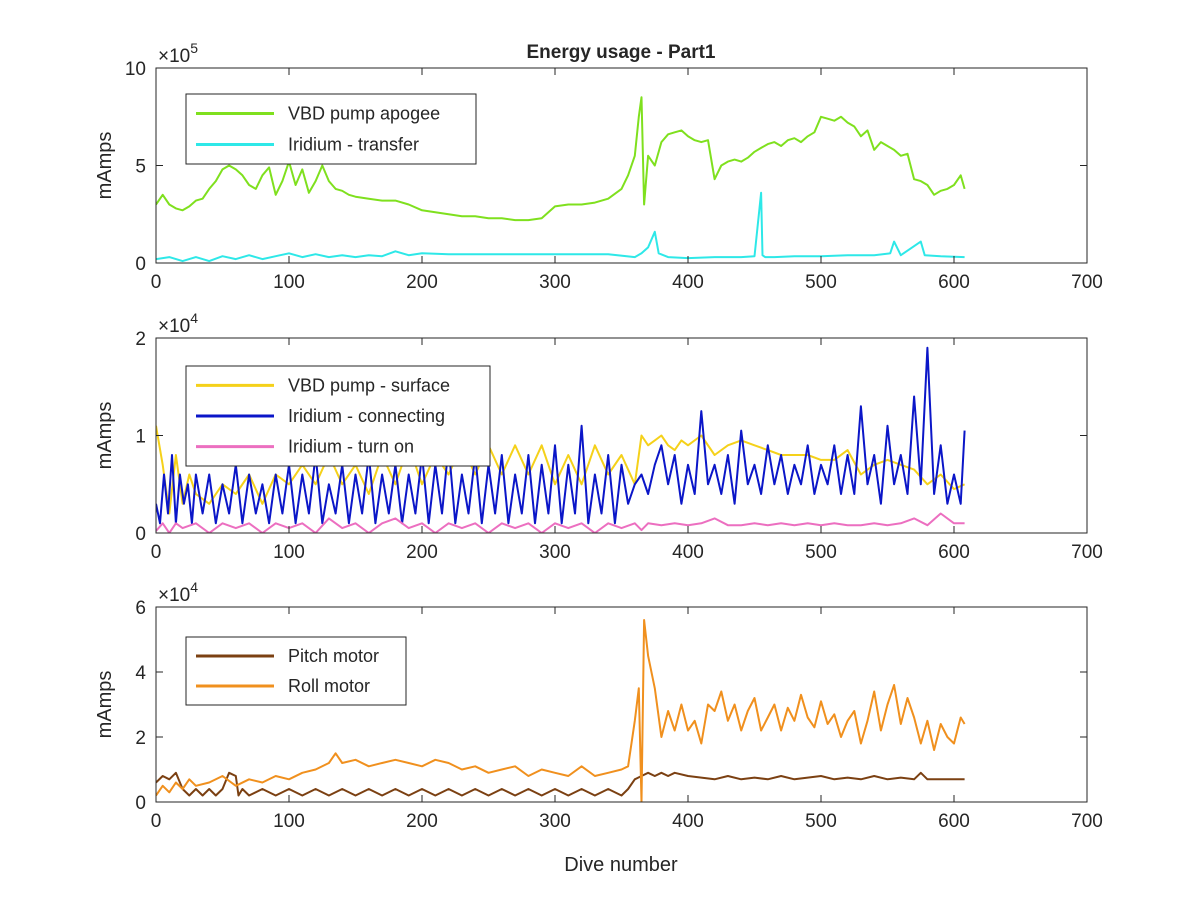 The height and width of the screenshot is (900, 1200). I want to click on legend-label-3: Iridium - turn on, so click(351, 447).